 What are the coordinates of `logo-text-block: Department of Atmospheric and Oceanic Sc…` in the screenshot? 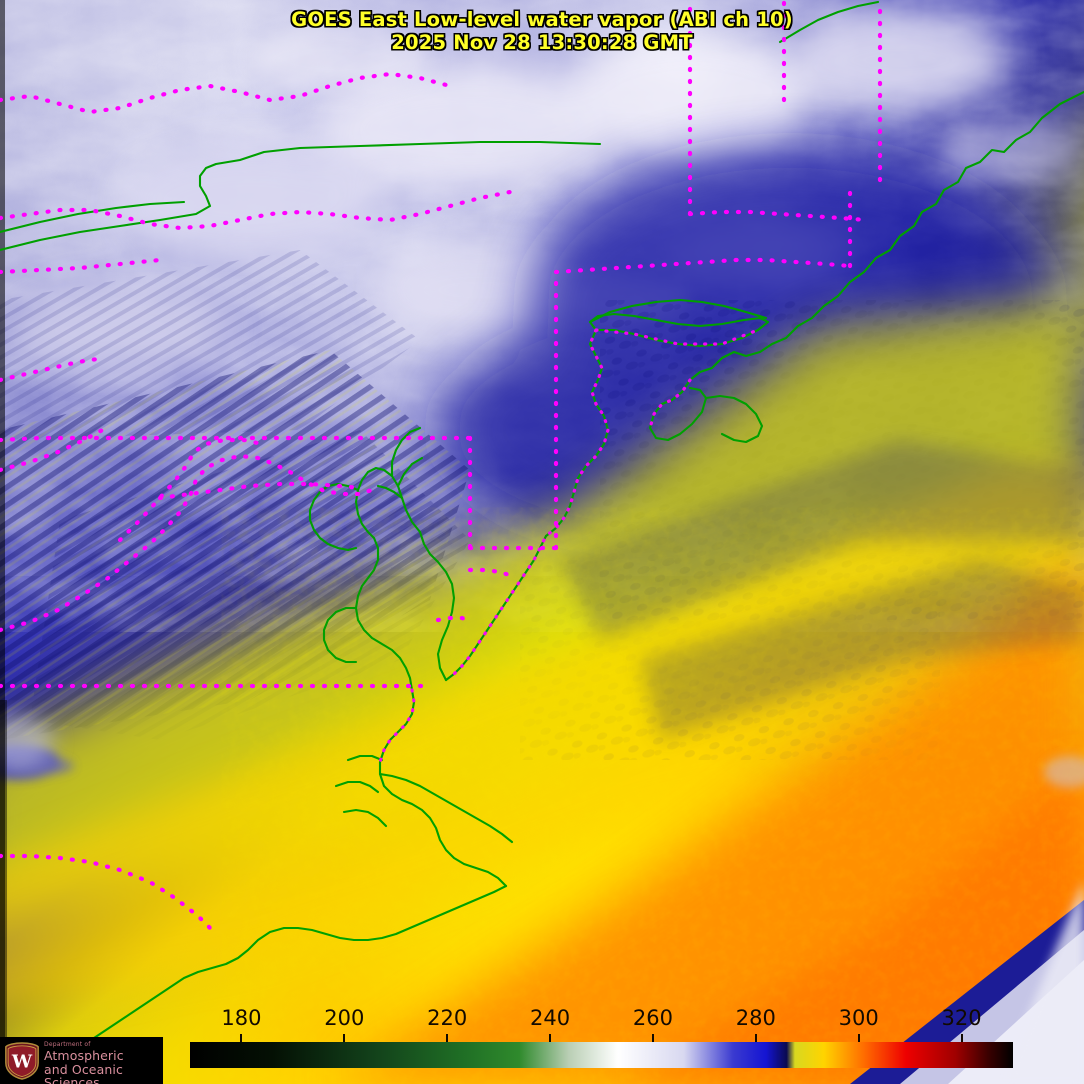 It's located at (103, 1062).